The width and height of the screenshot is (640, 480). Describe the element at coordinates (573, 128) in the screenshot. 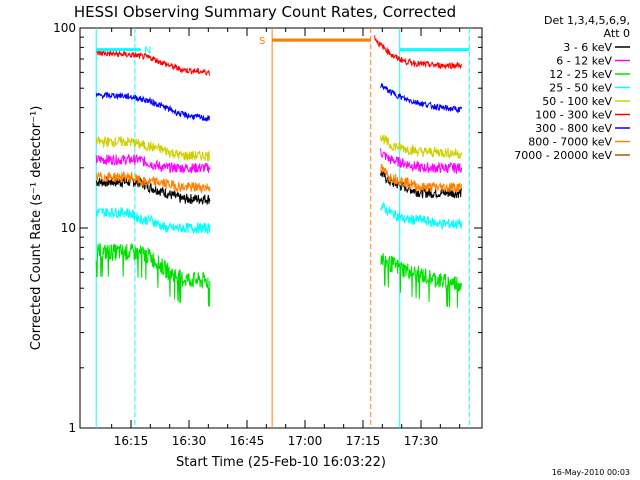

I see `legend-label: 300 - 800 keV` at that location.